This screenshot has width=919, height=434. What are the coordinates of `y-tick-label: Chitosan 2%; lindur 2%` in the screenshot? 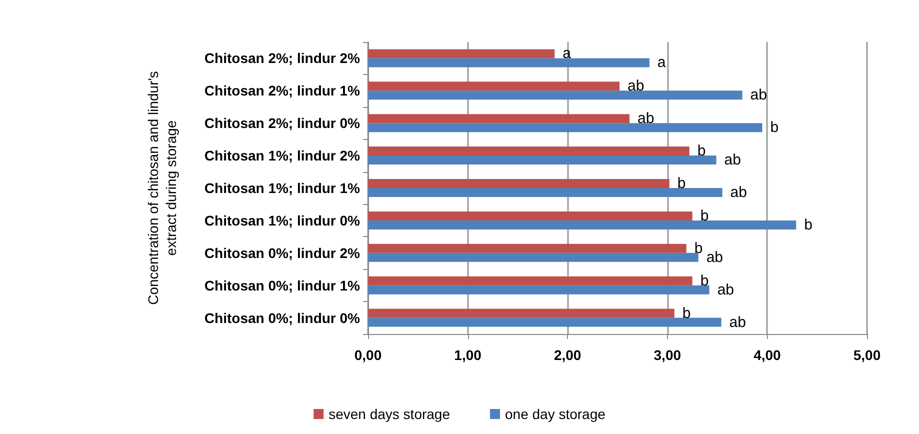 It's located at (282, 58).